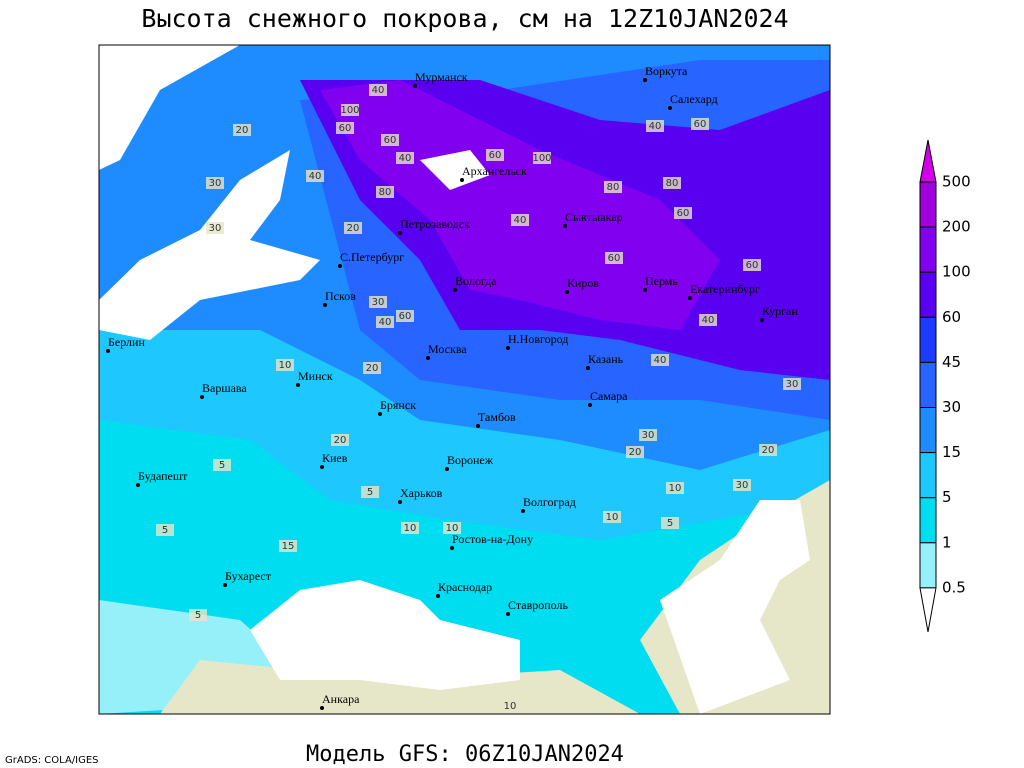 Image resolution: width=1024 pixels, height=768 pixels. What do you see at coordinates (951, 452) in the screenshot?
I see `colorbar-label: 15` at bounding box center [951, 452].